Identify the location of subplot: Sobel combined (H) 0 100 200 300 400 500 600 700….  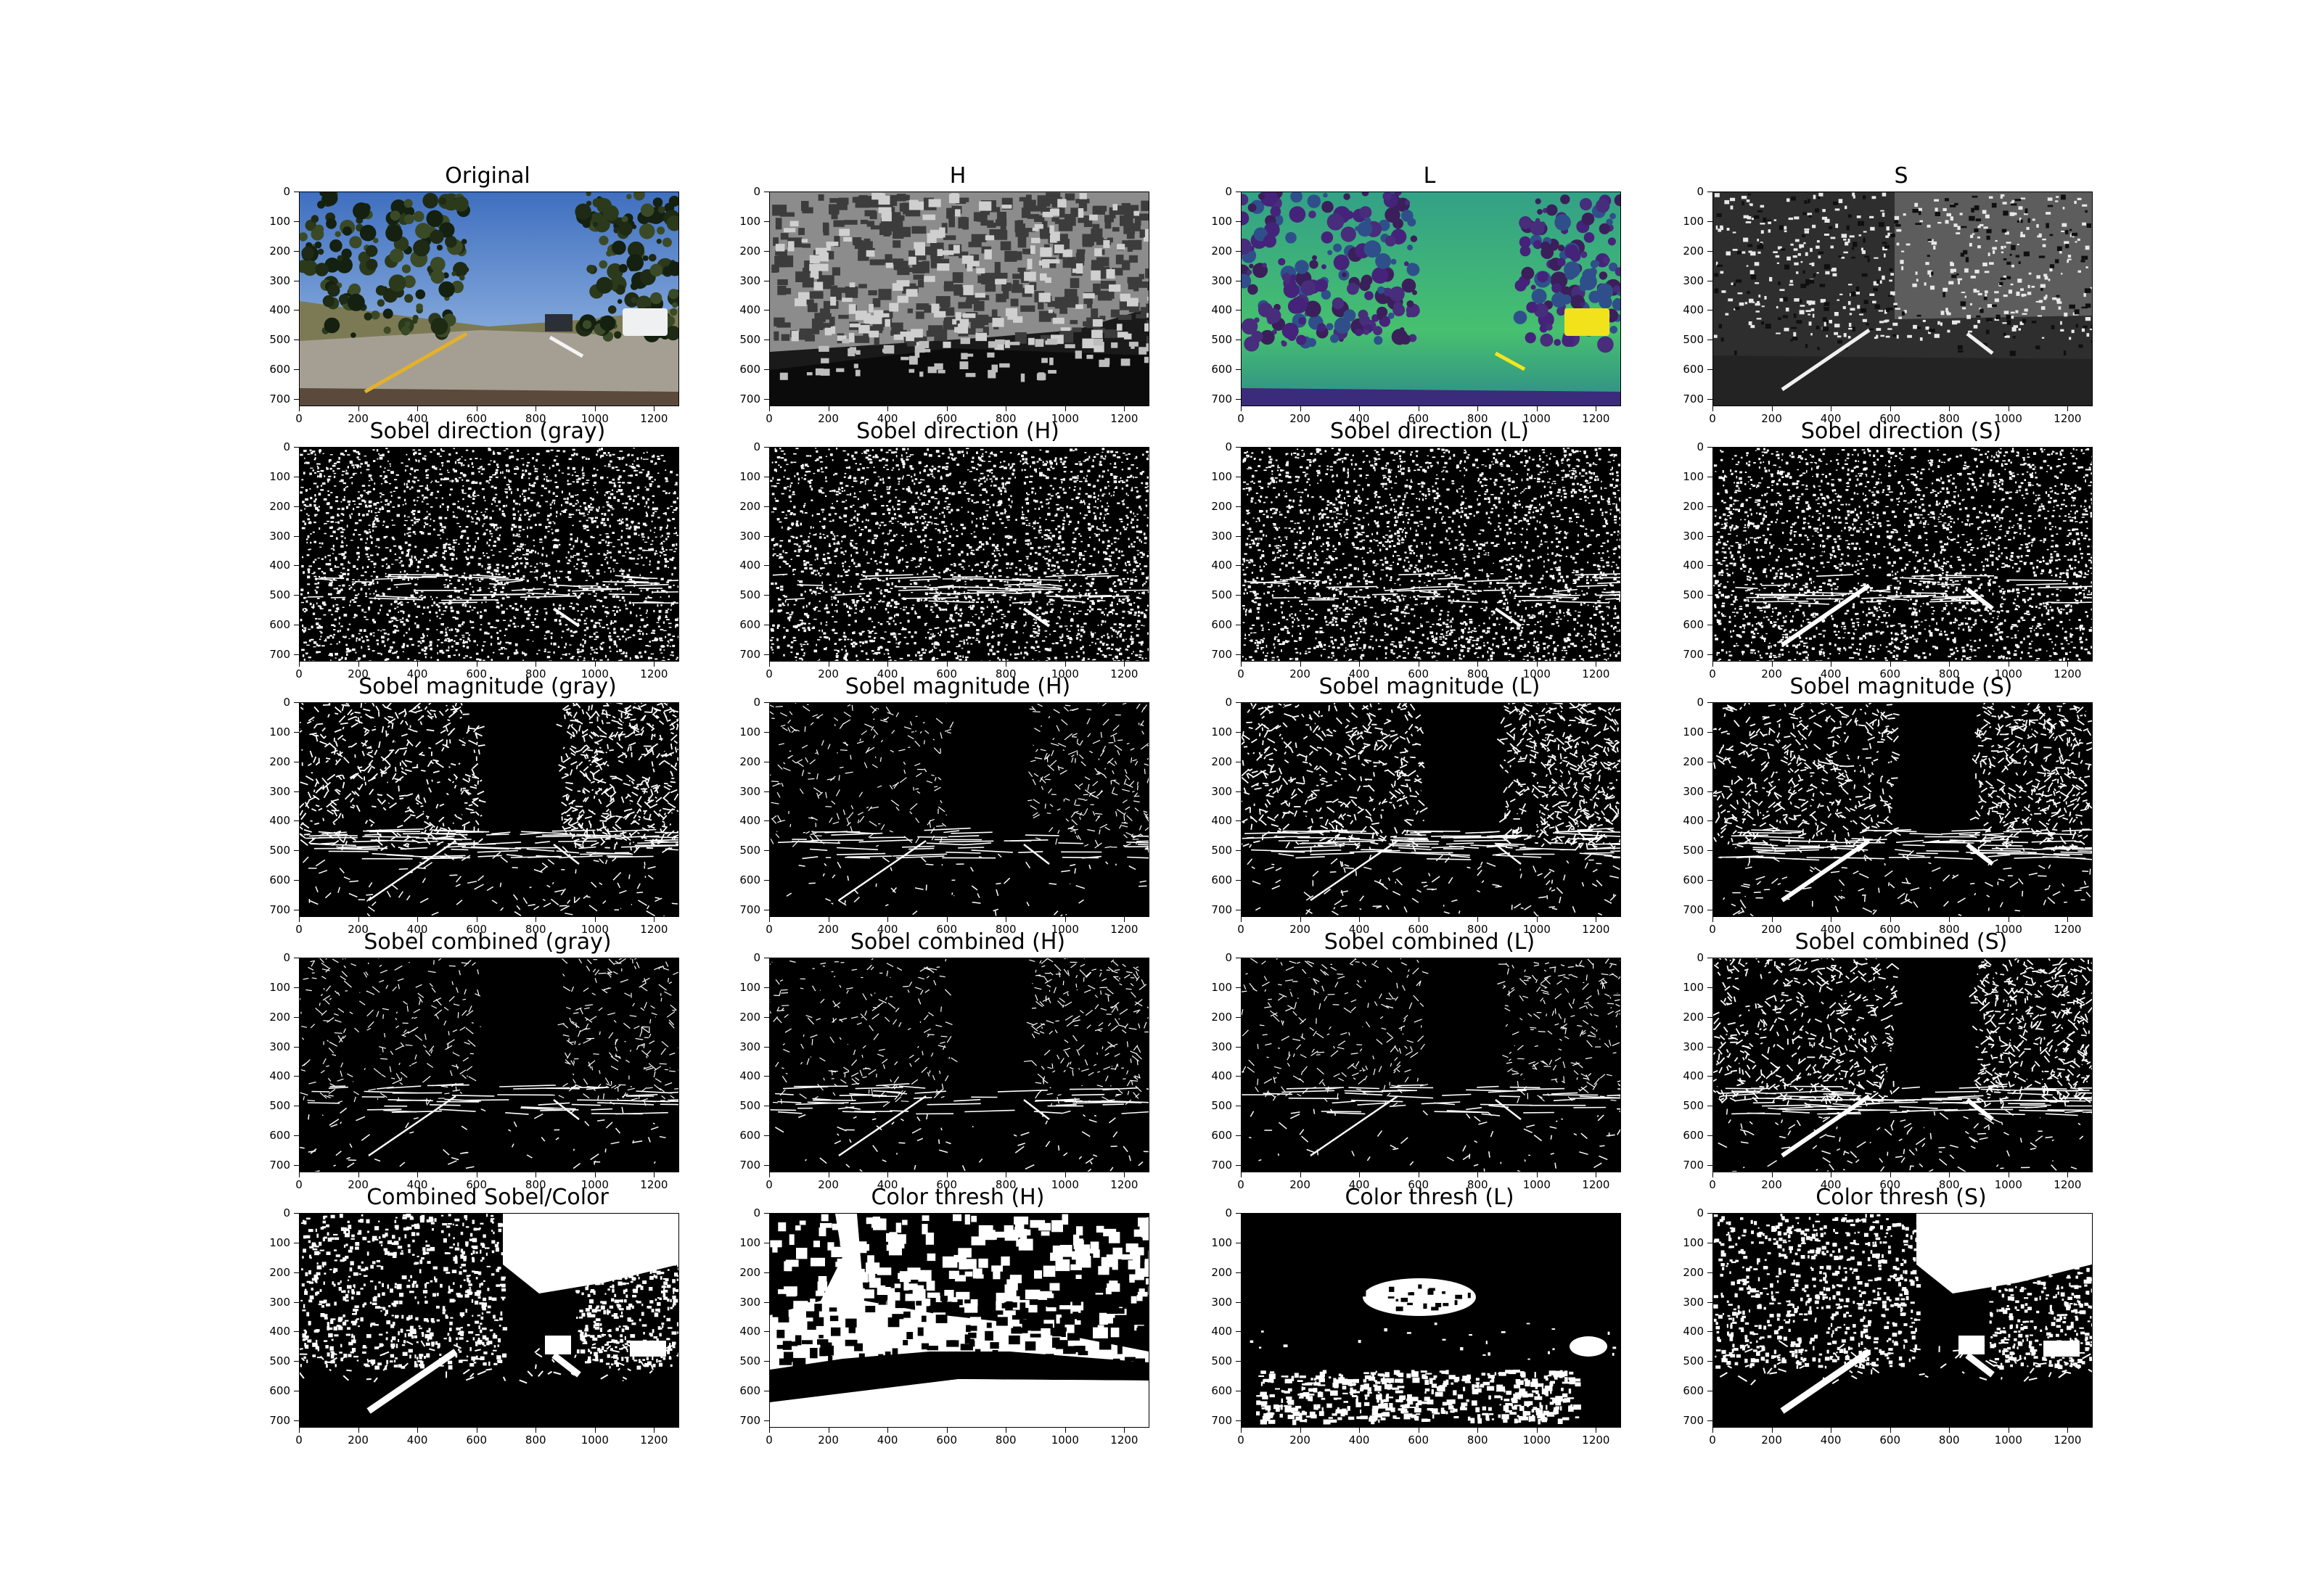
(972, 1067).